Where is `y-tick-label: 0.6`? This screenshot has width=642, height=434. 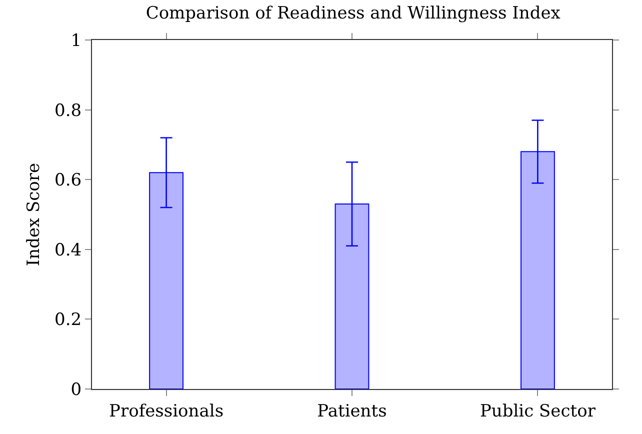
y-tick-label: 0.6 is located at coordinates (68, 180).